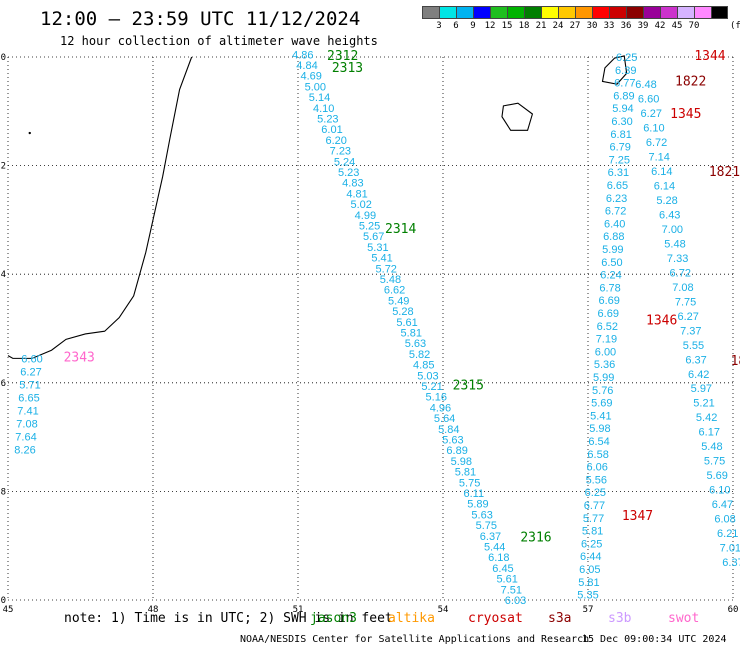 Image resolution: width=740 pixels, height=650 pixels. What do you see at coordinates (340, 152) in the screenshot?
I see `swh-value: 7.23` at bounding box center [340, 152].